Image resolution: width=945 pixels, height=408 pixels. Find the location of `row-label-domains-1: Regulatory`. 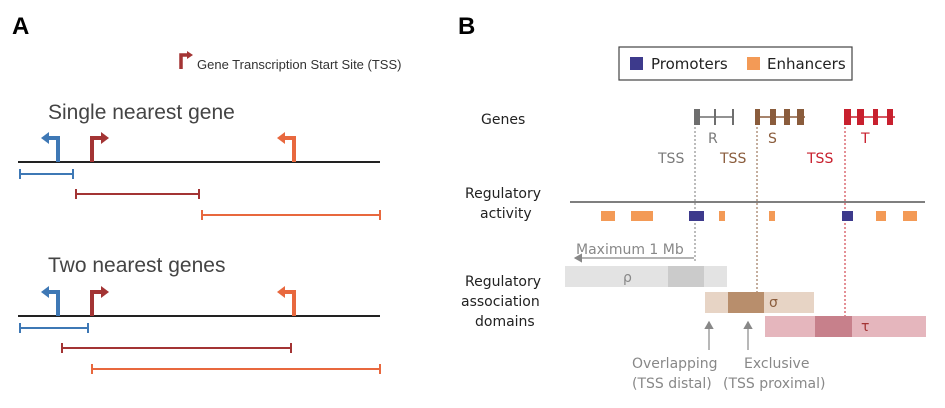

row-label-domains-1: Regulatory is located at coordinates (503, 282).